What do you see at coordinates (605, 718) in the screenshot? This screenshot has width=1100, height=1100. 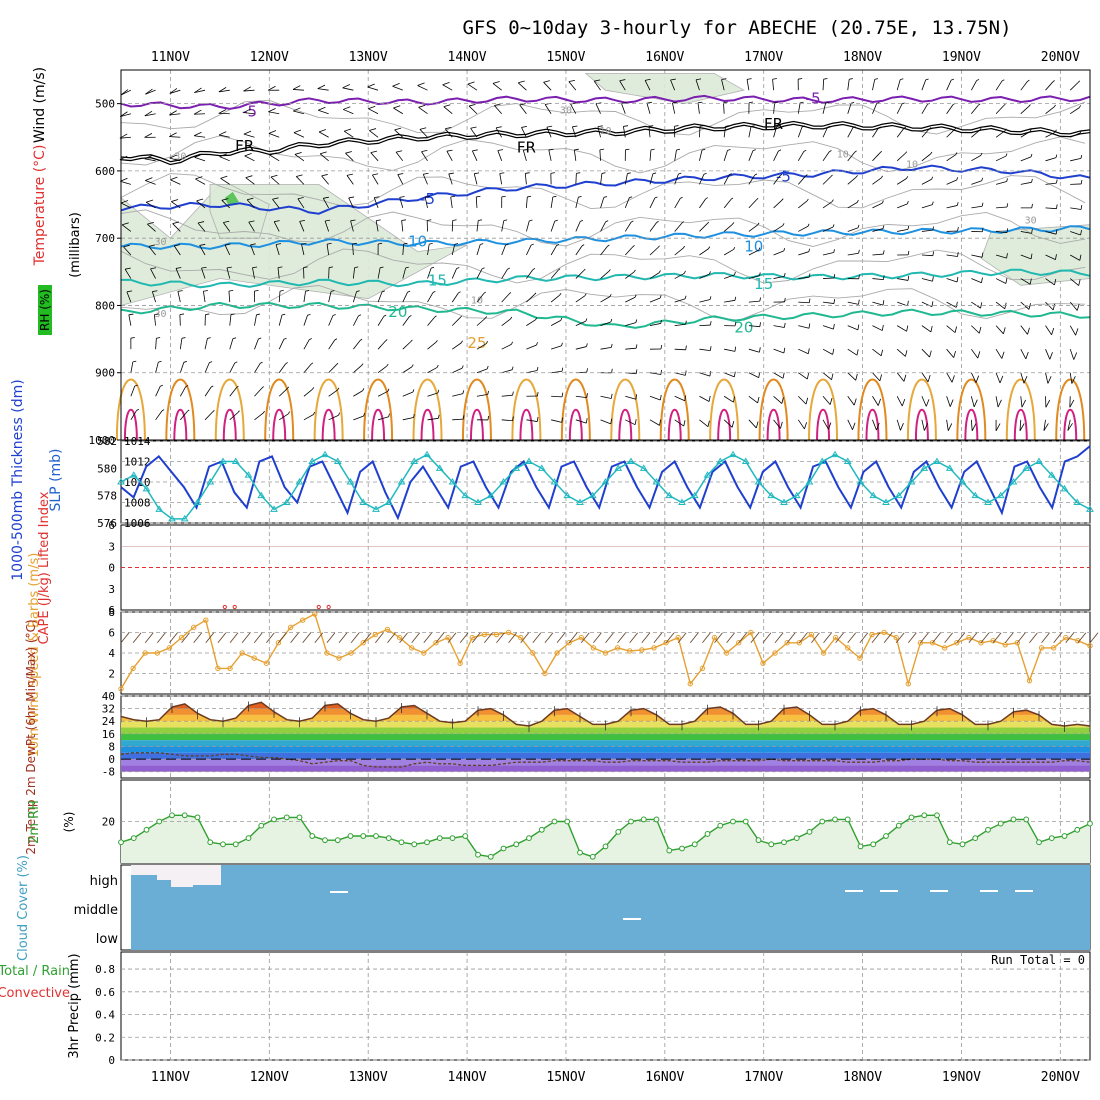 I see `temp-color-band` at bounding box center [605, 718].